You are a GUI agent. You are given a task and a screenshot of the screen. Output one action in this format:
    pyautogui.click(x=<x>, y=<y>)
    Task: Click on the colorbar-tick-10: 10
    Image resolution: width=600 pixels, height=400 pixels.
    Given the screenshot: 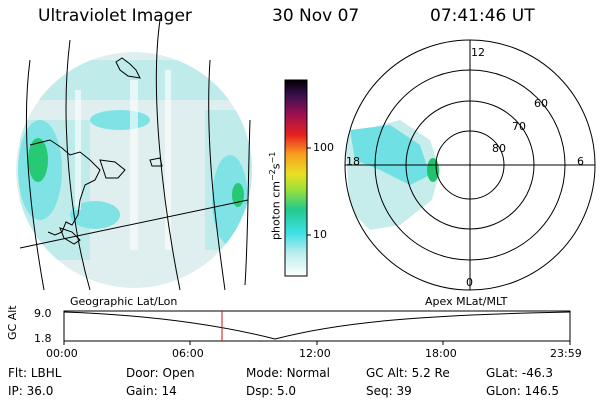 What is the action you would take?
    pyautogui.click(x=320, y=234)
    